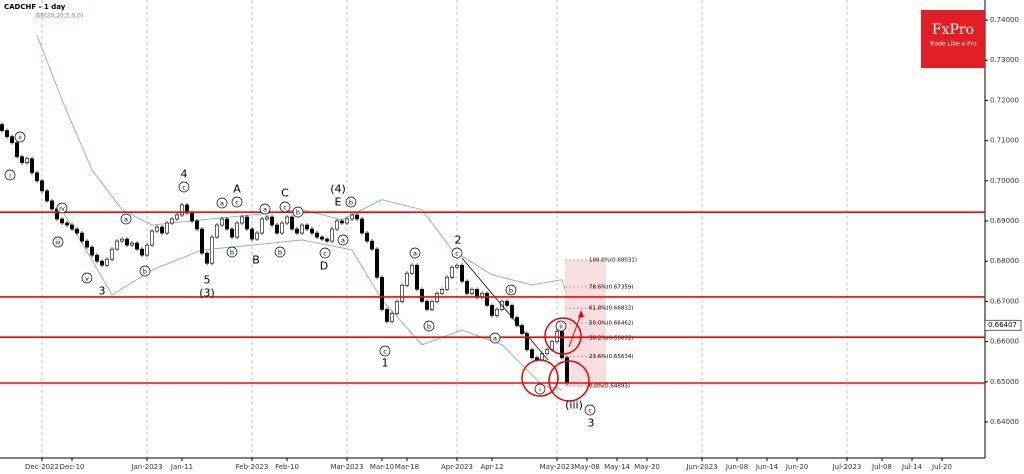  I want to click on y-tick-label: 0.74000, so click(1004, 20).